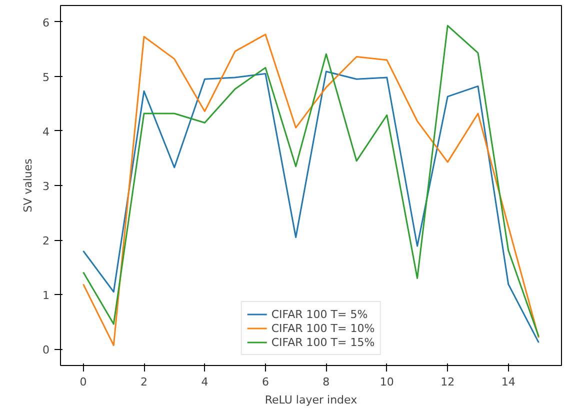 The height and width of the screenshot is (409, 566). What do you see at coordinates (46, 186) in the screenshot?
I see `y-tick-label: 3` at bounding box center [46, 186].